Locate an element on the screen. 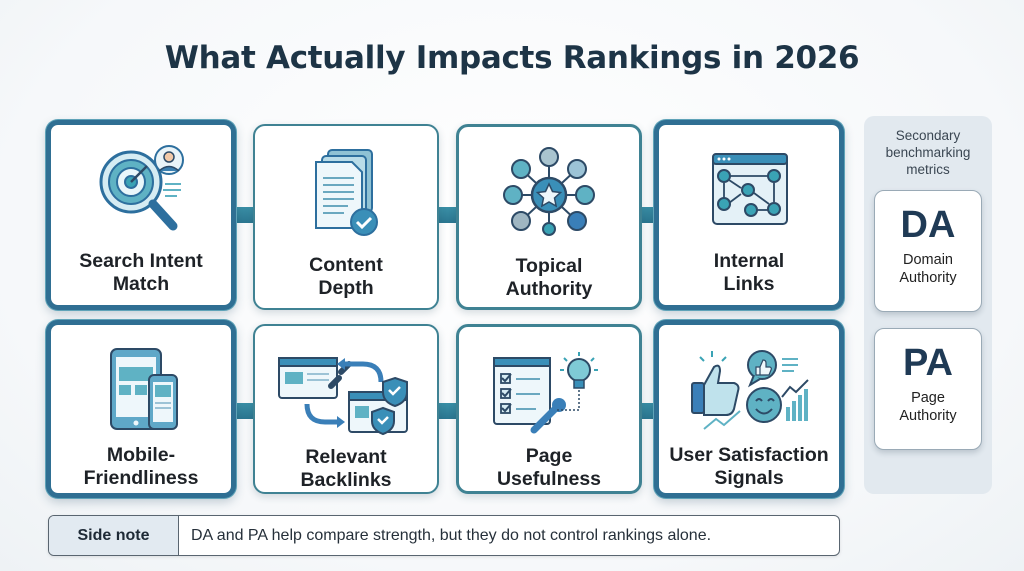 The height and width of the screenshot is (571, 1024). factor-label: Relevant Backlinks is located at coordinates (345, 469).